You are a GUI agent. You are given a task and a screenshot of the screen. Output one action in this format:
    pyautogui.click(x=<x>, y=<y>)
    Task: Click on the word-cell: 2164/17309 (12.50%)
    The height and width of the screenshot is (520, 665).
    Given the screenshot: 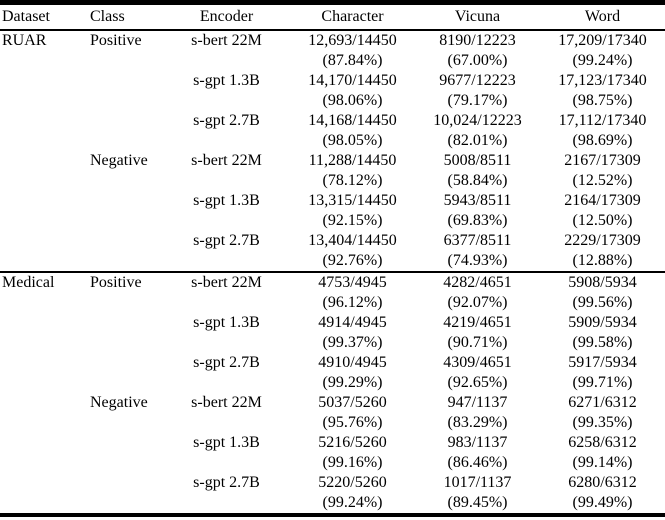 What is the action you would take?
    pyautogui.click(x=602, y=211)
    